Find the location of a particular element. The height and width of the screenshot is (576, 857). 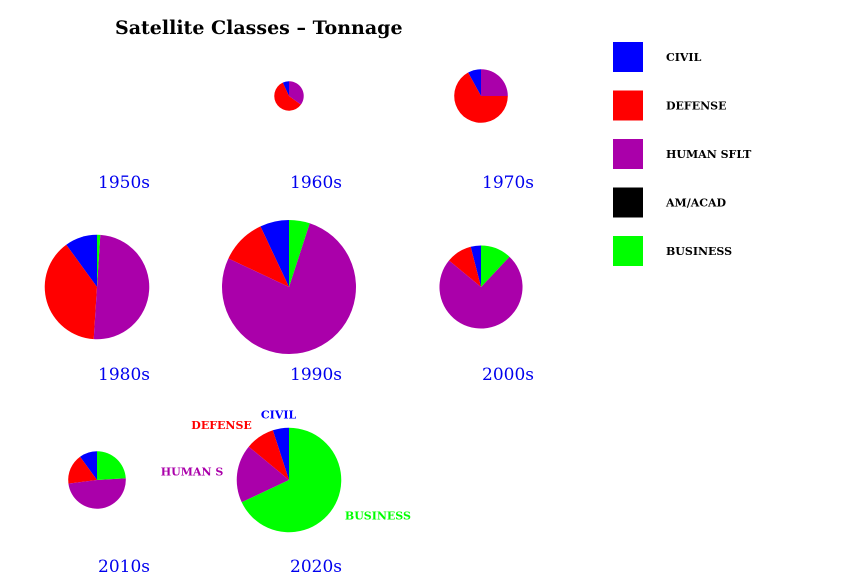

pie-slice-1960s-human-sflt is located at coordinates (296, 93).